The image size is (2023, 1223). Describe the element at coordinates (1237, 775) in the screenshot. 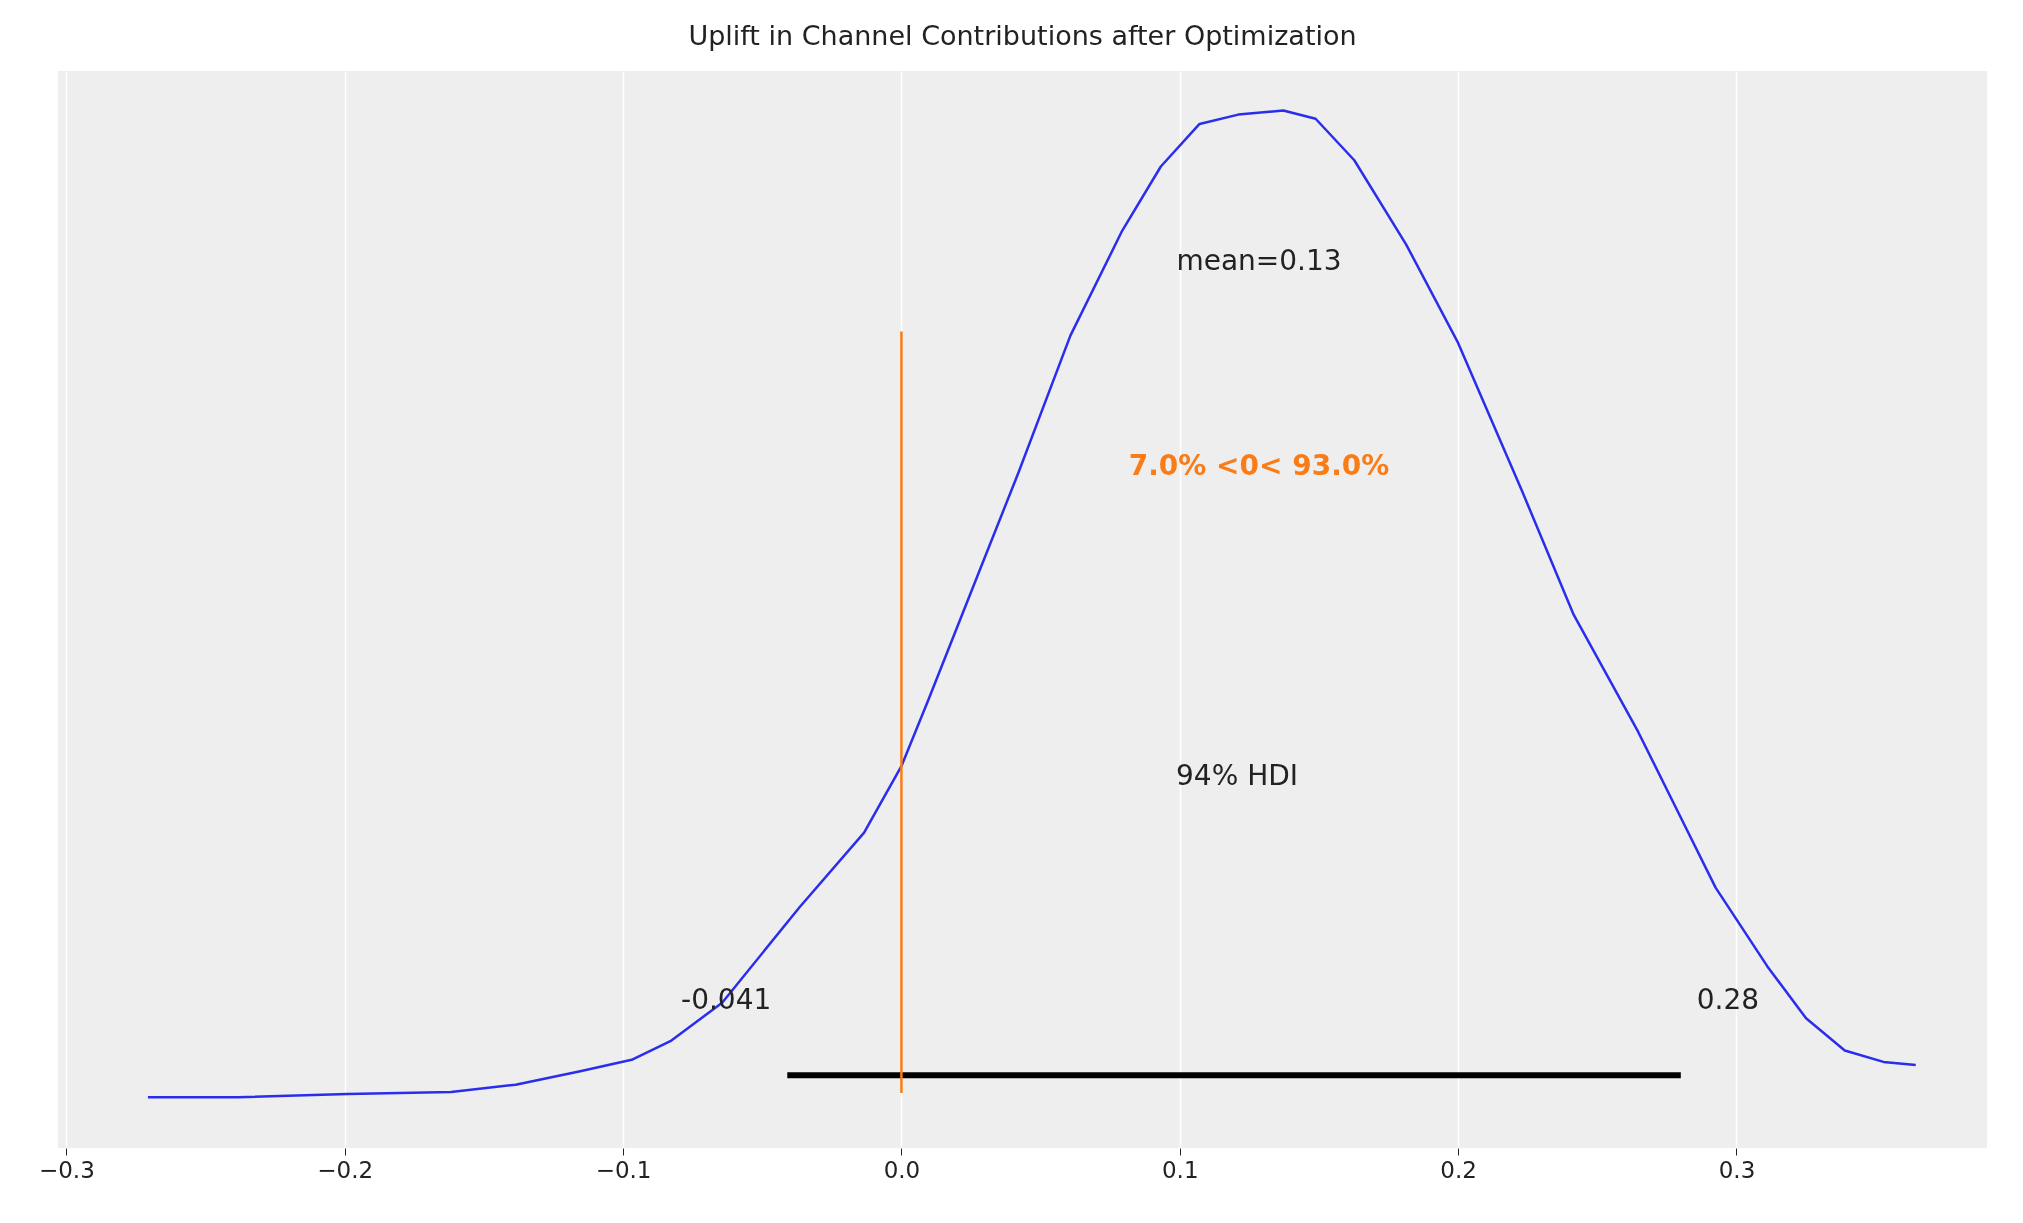

I see `annotation: 94% HDI` at that location.